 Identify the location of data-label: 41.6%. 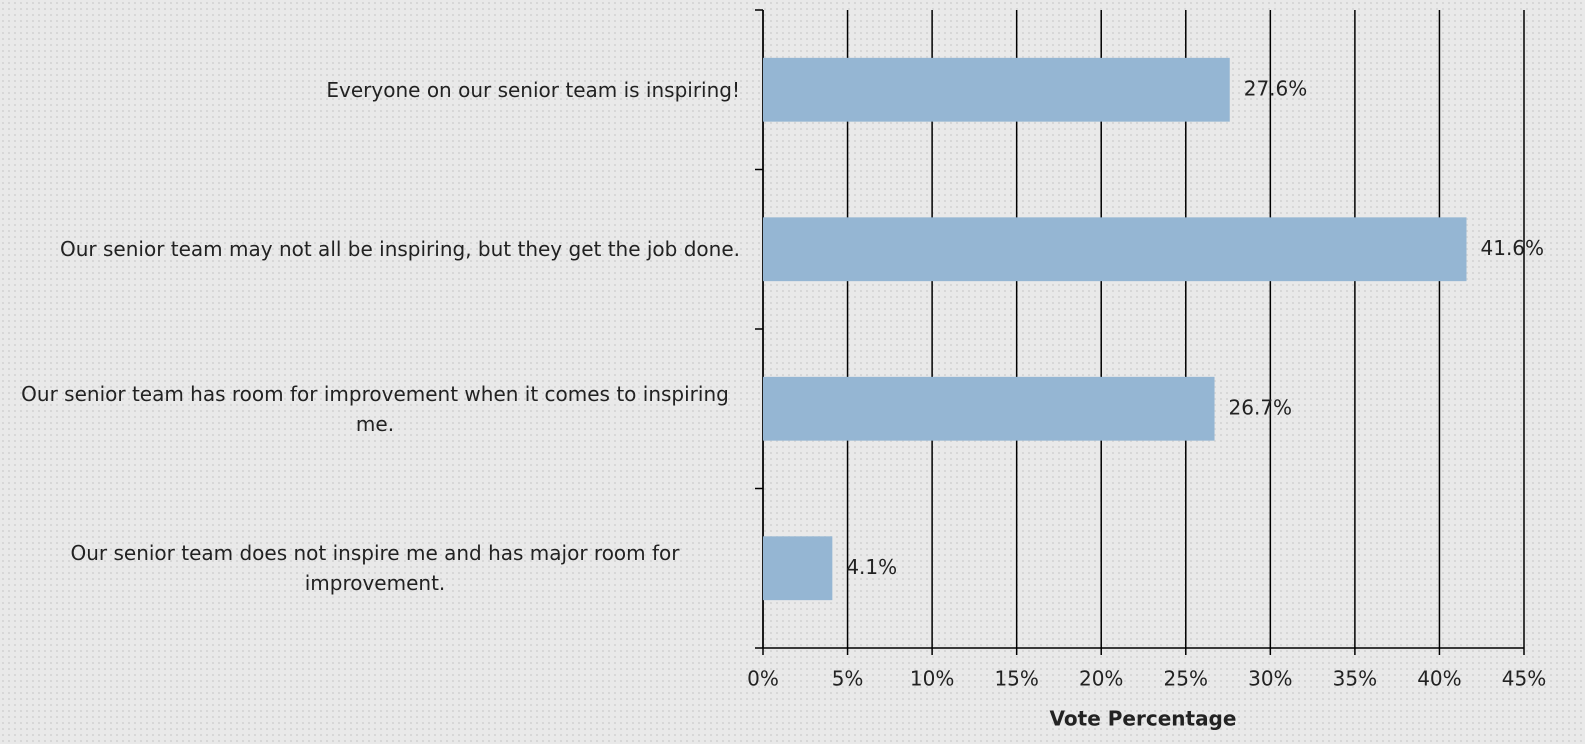
(1513, 248).